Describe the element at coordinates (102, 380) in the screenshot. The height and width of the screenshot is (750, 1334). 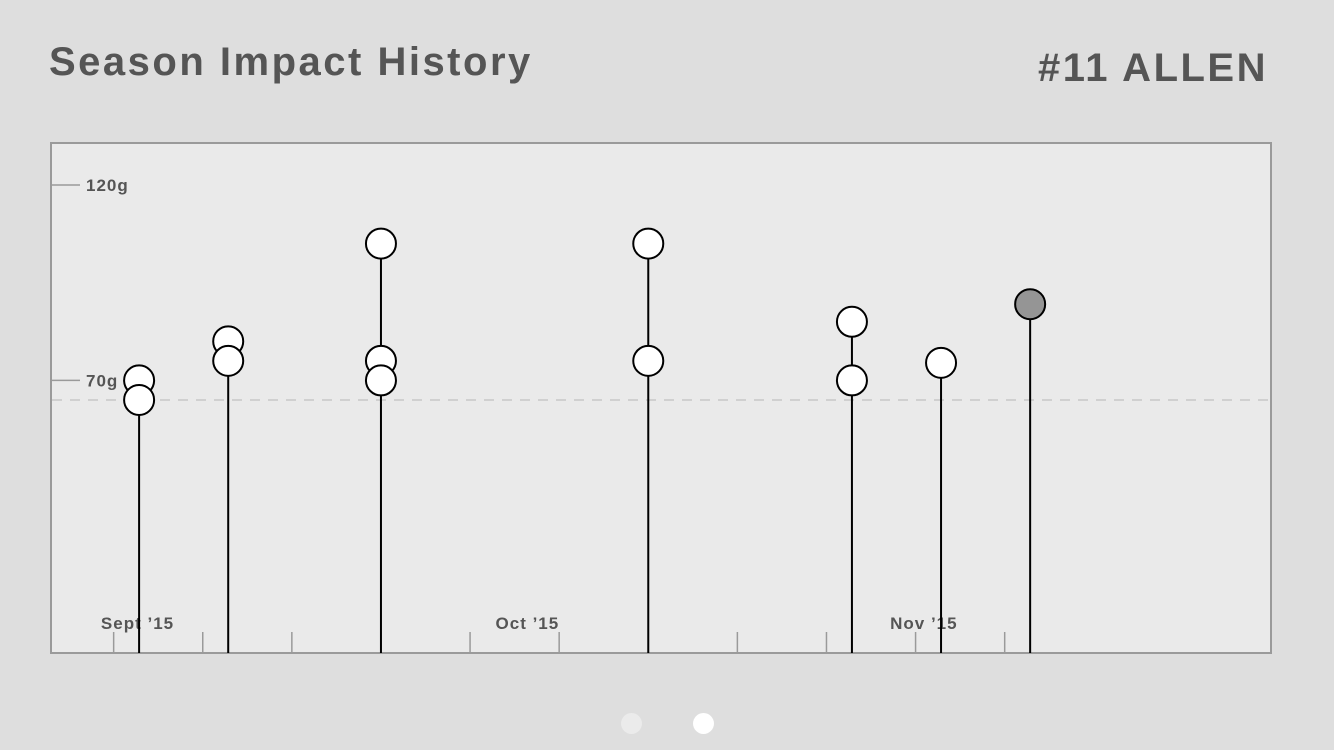
I see `y-tick-label: 70g` at that location.